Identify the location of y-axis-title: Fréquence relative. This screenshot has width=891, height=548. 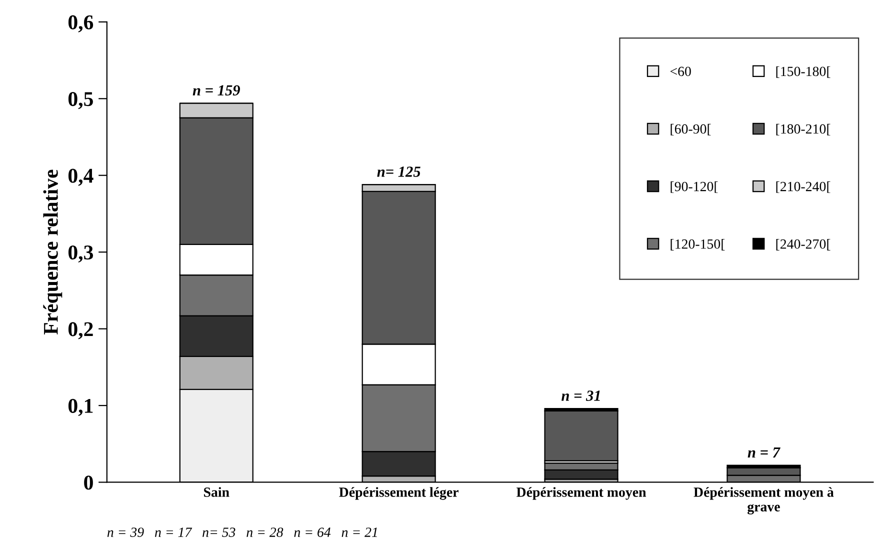
(52, 252).